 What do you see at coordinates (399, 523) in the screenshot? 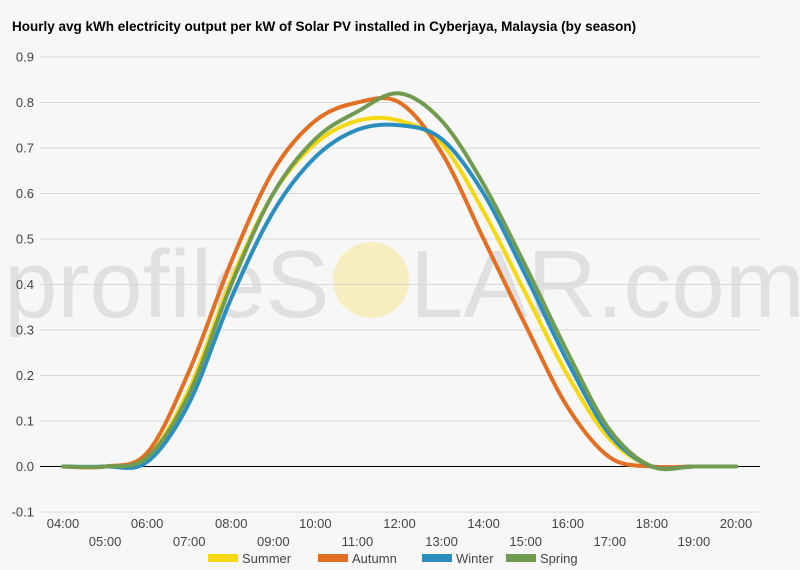
I see `x-tick-label: 12:00` at bounding box center [399, 523].